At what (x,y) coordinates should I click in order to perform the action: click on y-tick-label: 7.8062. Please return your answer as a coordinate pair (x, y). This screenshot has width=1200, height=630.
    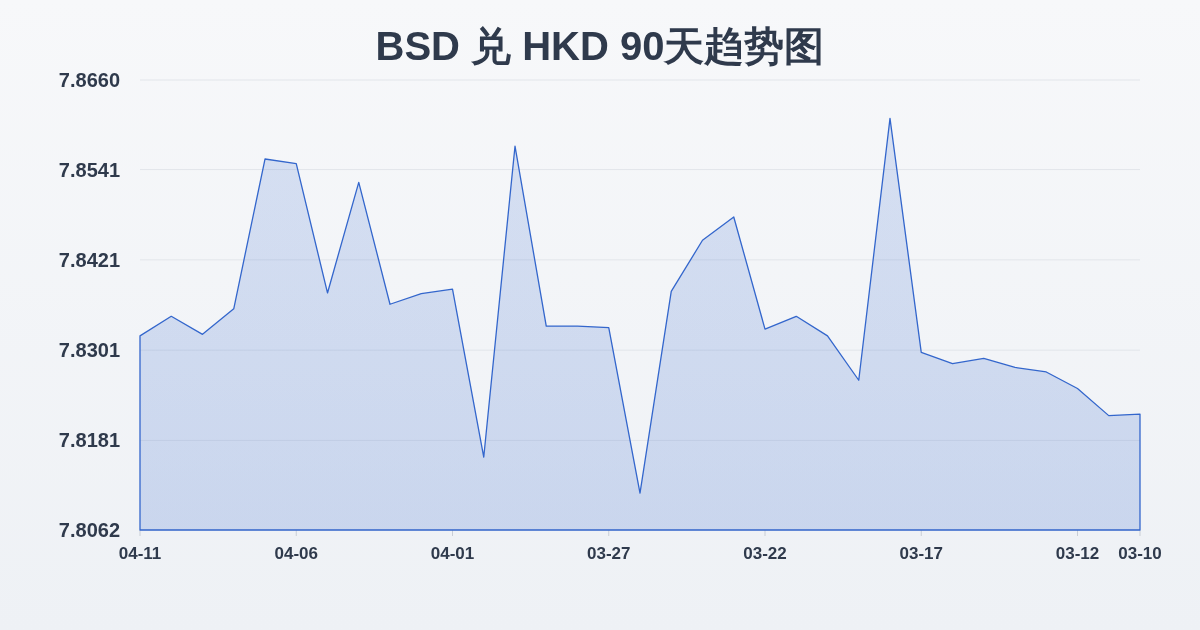
    Looking at the image, I should click on (89, 530).